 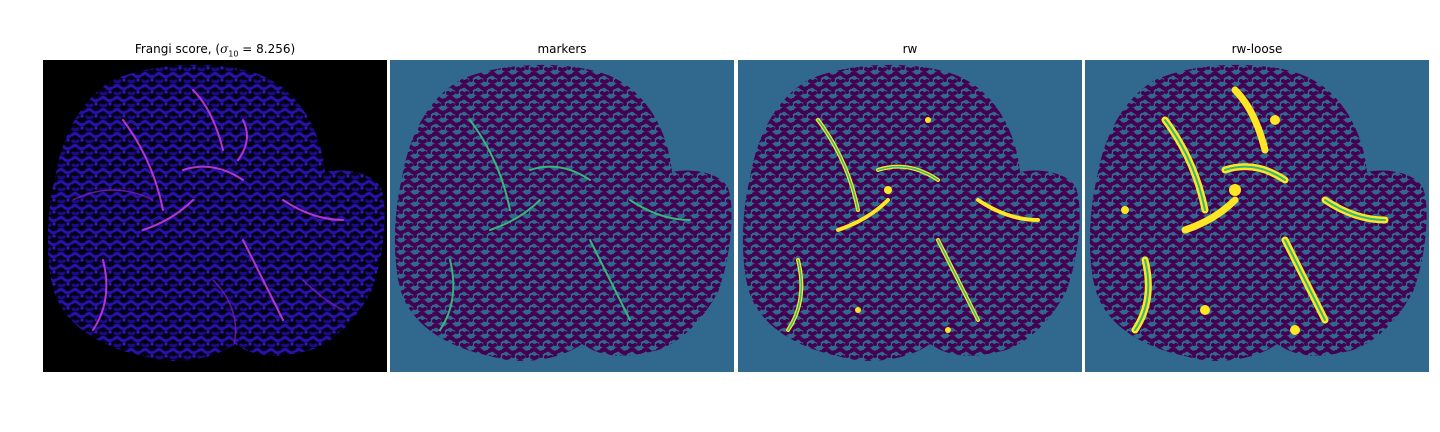 What do you see at coordinates (910, 49) in the screenshot?
I see `panel-title-rw: rw` at bounding box center [910, 49].